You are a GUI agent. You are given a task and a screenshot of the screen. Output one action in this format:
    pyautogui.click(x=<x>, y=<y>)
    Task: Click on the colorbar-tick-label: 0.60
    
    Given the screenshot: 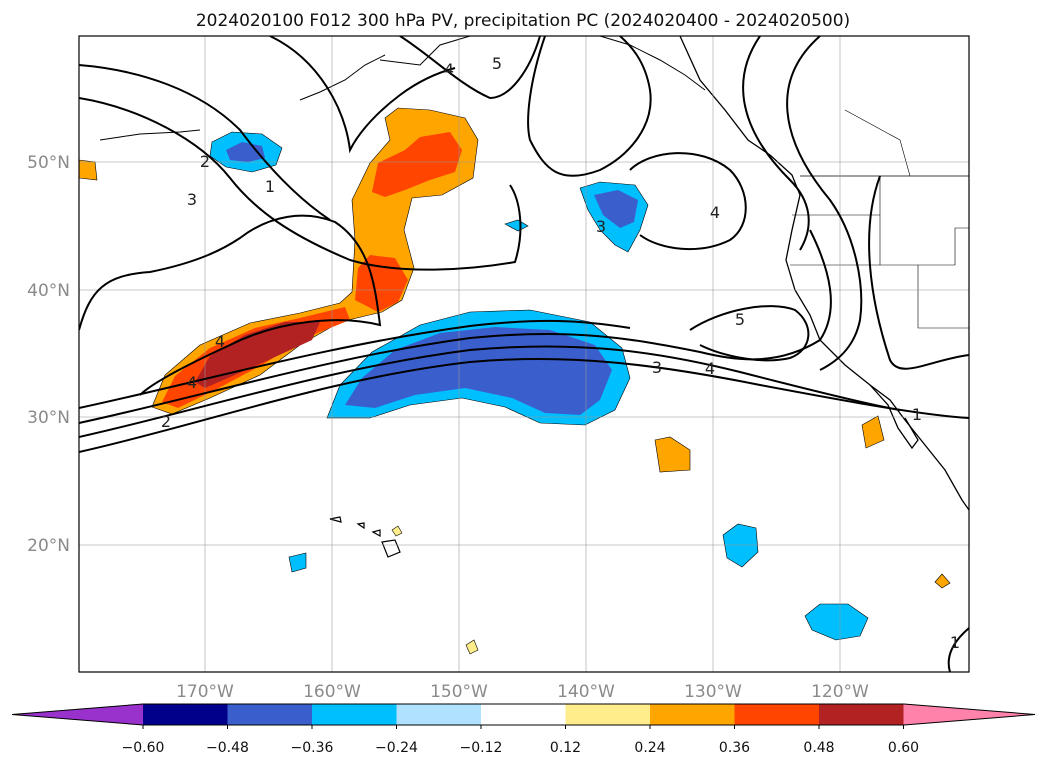 What is the action you would take?
    pyautogui.click(x=903, y=748)
    